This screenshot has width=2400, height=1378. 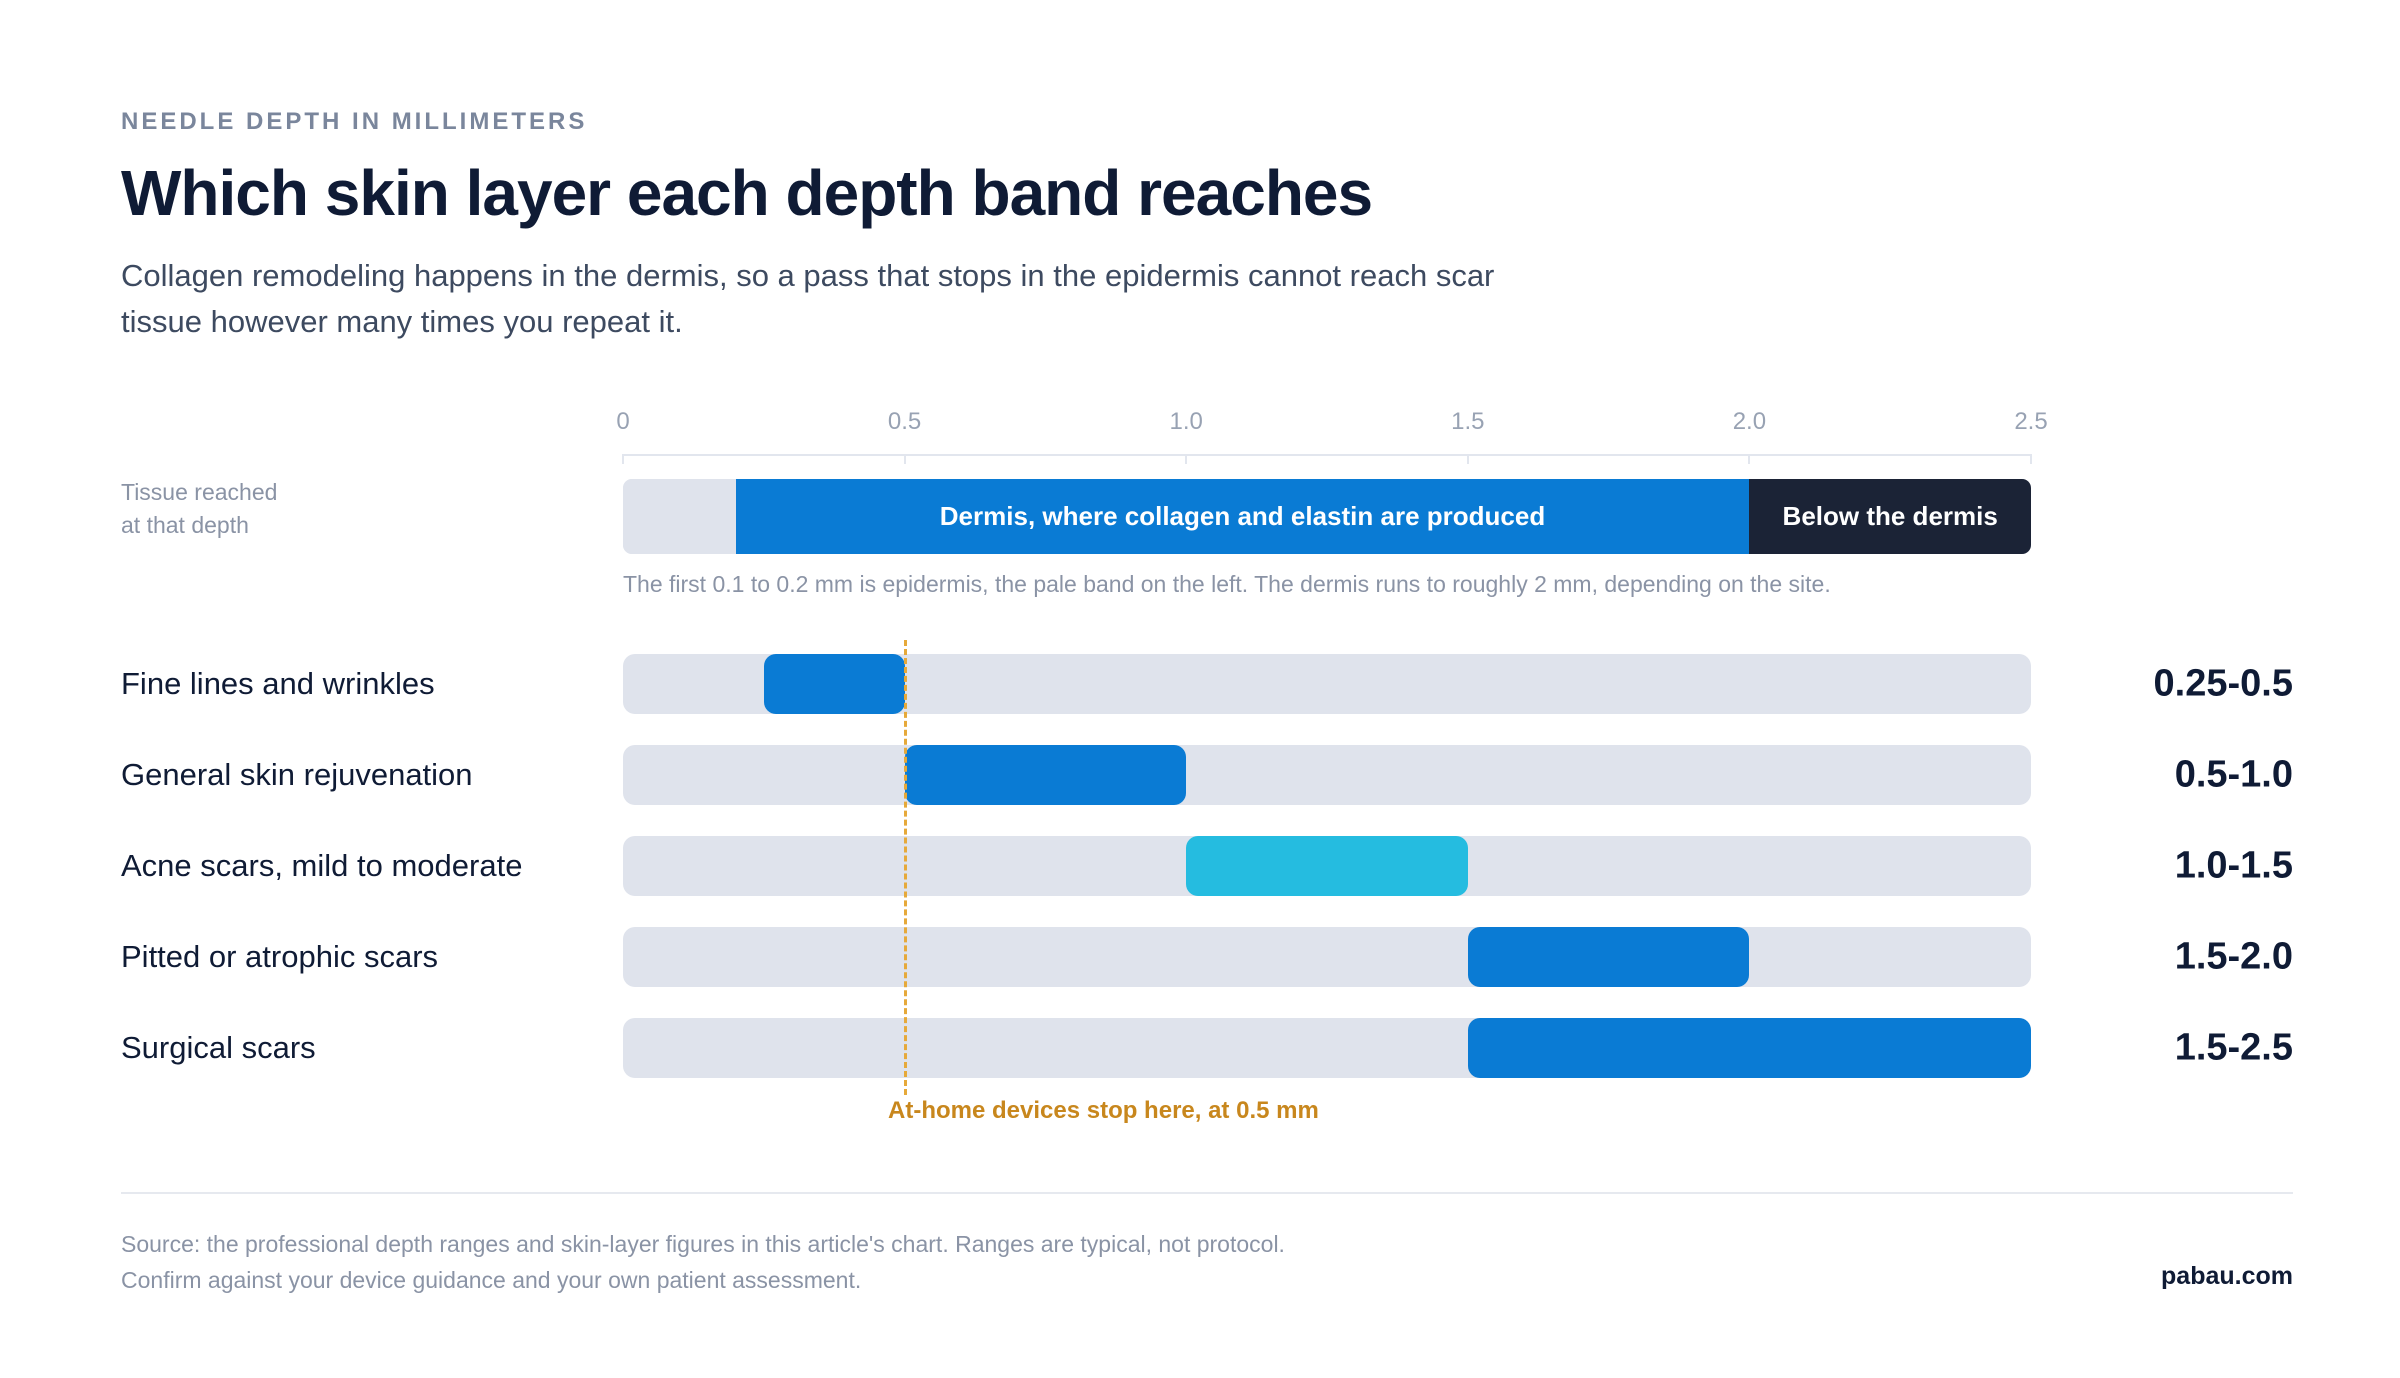 I want to click on at-home-device-label: At-home devices stop here, at 0.5 mm, so click(x=1103, y=1110).